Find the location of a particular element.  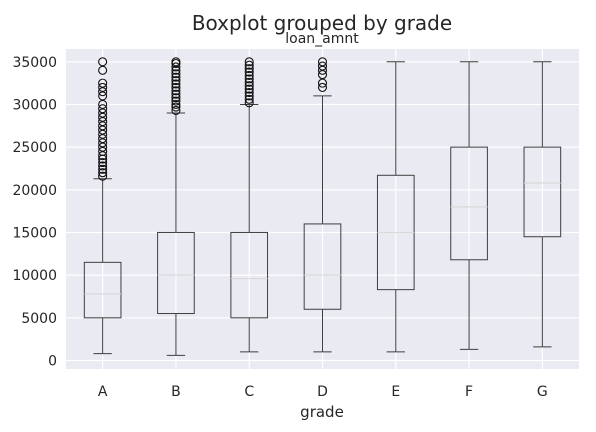

box-B is located at coordinates (176, 206).